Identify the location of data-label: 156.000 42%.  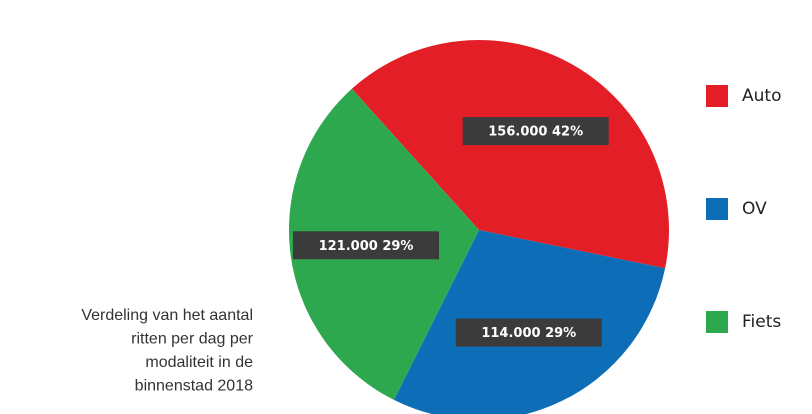
(535, 132).